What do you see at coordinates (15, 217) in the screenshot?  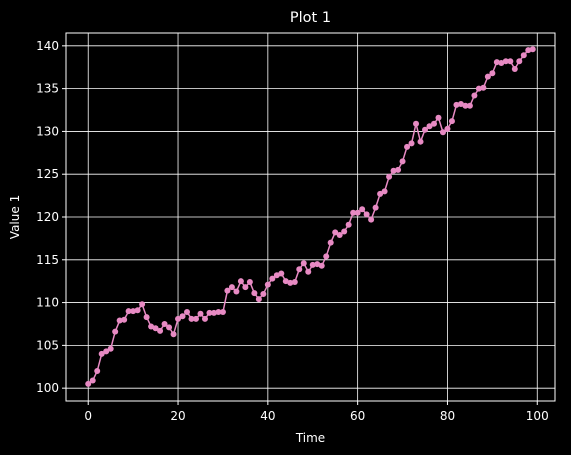 I see `y-axis-label: Value 1` at bounding box center [15, 217].